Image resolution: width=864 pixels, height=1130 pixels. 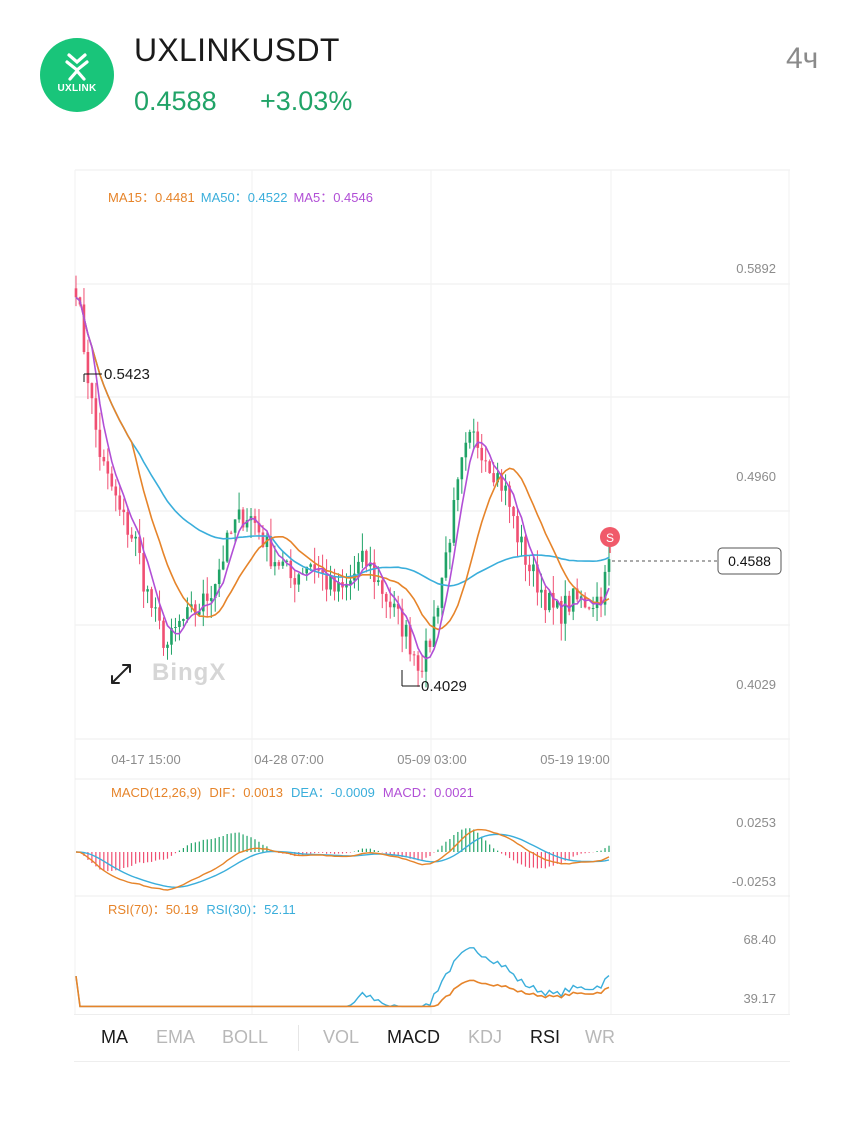 I want to click on tab-rsi: RSI, so click(x=545, y=1037).